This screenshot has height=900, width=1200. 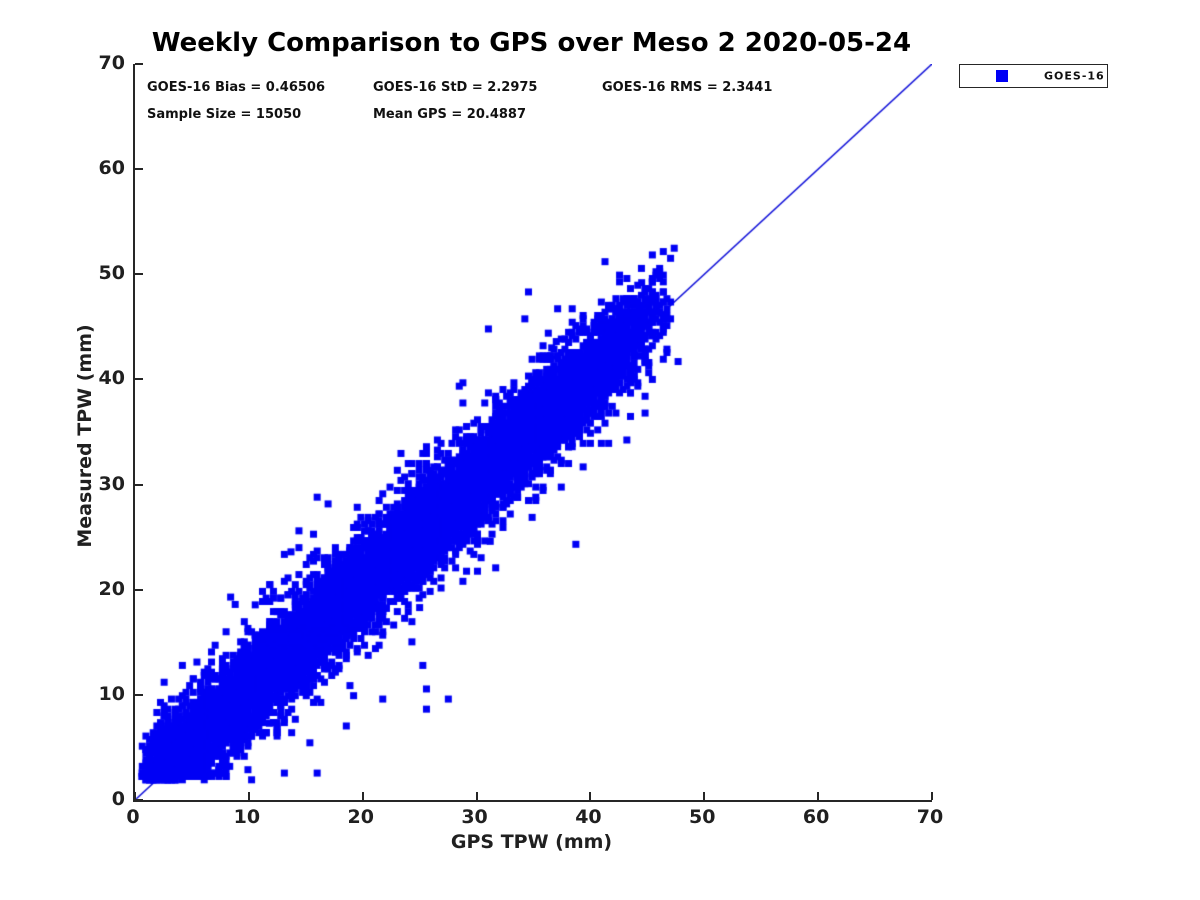 I want to click on y-tick-label-40: 40, so click(x=111, y=378).